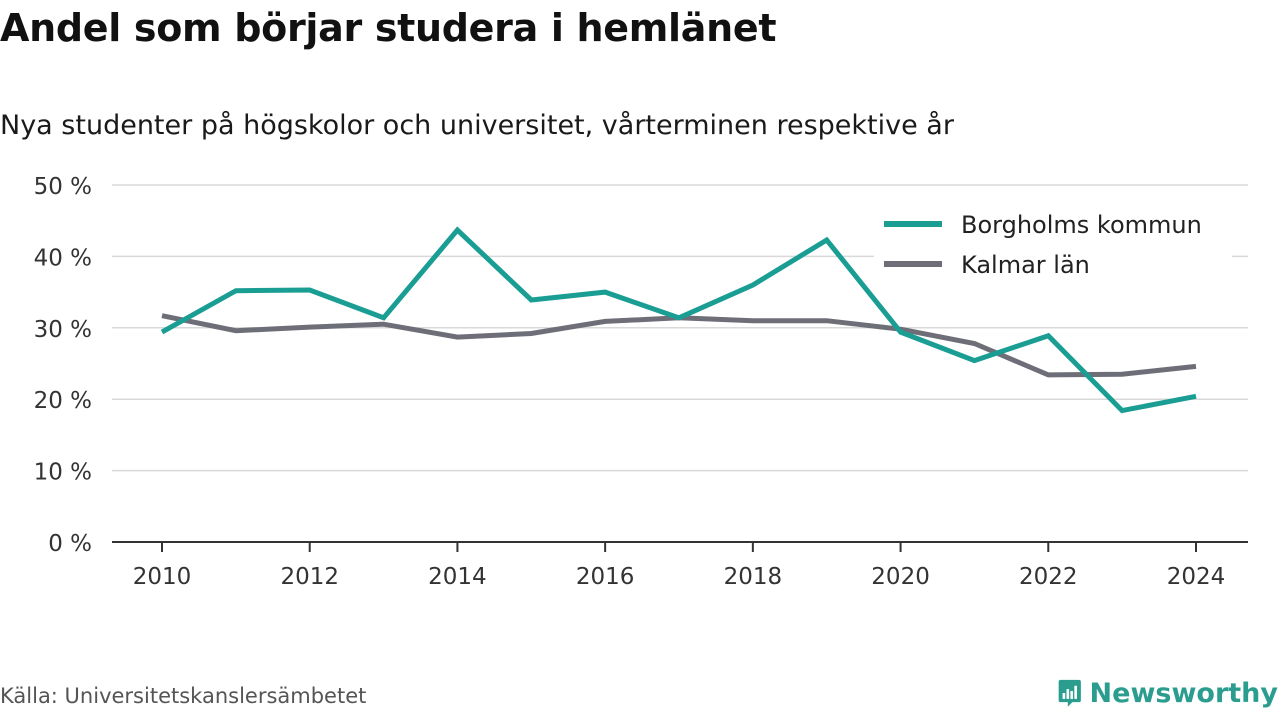  What do you see at coordinates (1196, 577) in the screenshot?
I see `x-tick-label: 2024` at bounding box center [1196, 577].